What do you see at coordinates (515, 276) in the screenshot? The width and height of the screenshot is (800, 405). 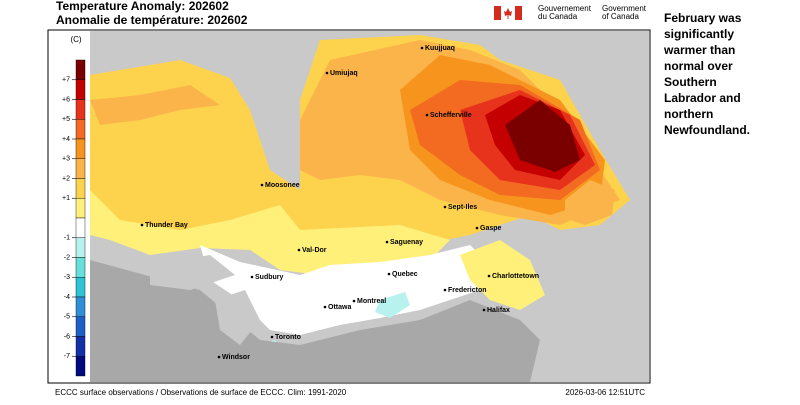 I see `city-label: Charlottetown` at bounding box center [515, 276].